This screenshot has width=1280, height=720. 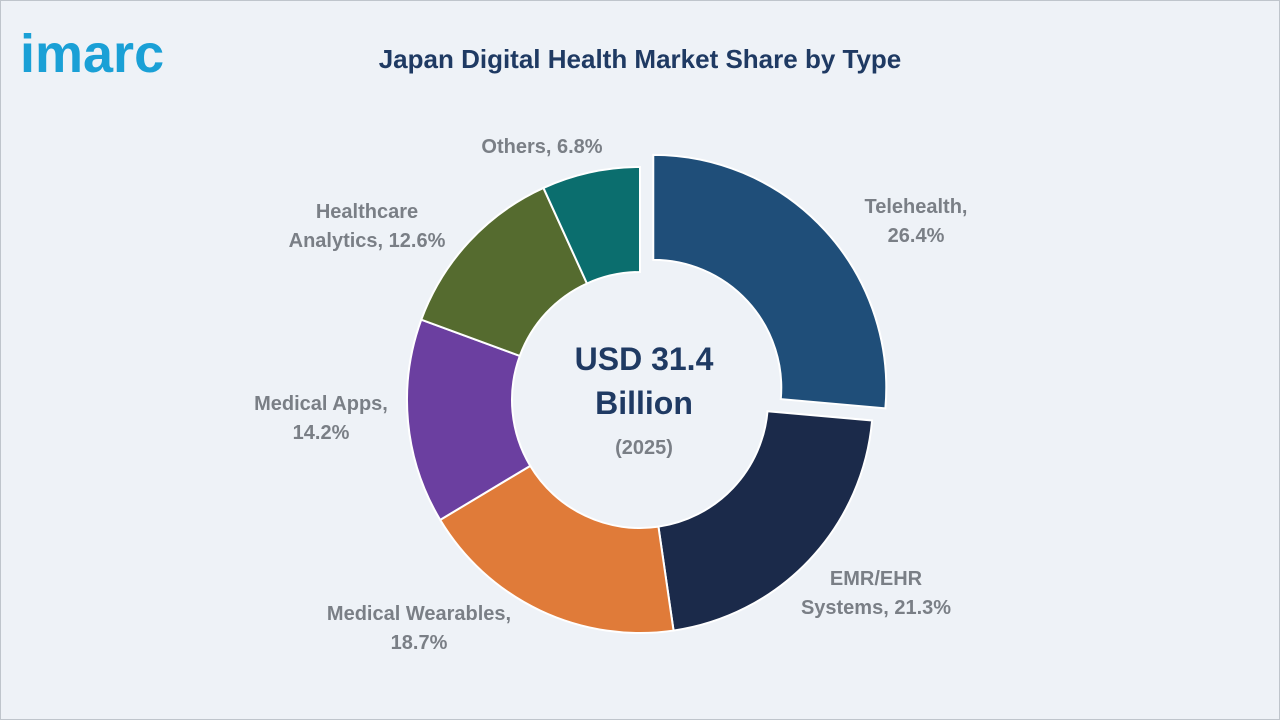 I want to click on slice-label-telehealth: Telehealth, 26.4%, so click(x=916, y=221).